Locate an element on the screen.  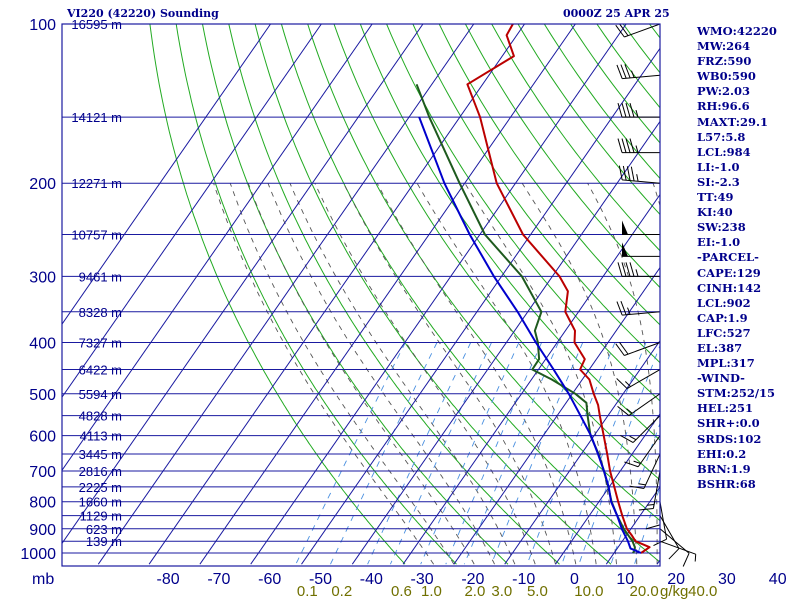
temp-tick-label: -30 is located at coordinates (422, 579).